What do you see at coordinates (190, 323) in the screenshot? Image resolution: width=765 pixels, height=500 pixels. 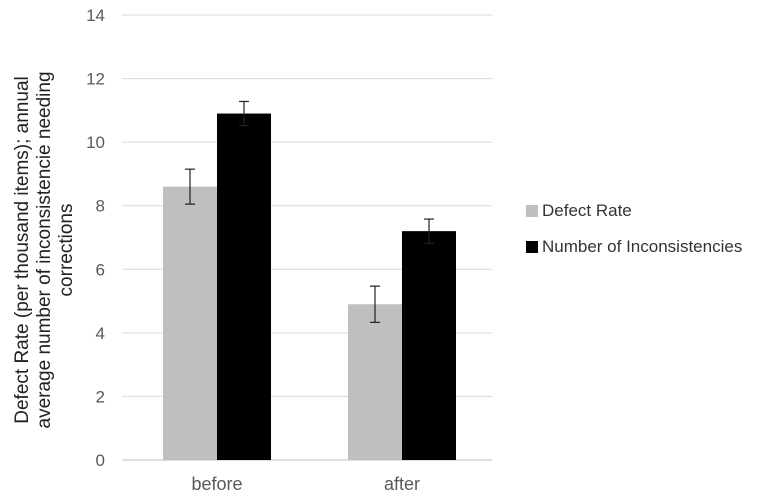 I see `bar-defect-rate-before` at bounding box center [190, 323].